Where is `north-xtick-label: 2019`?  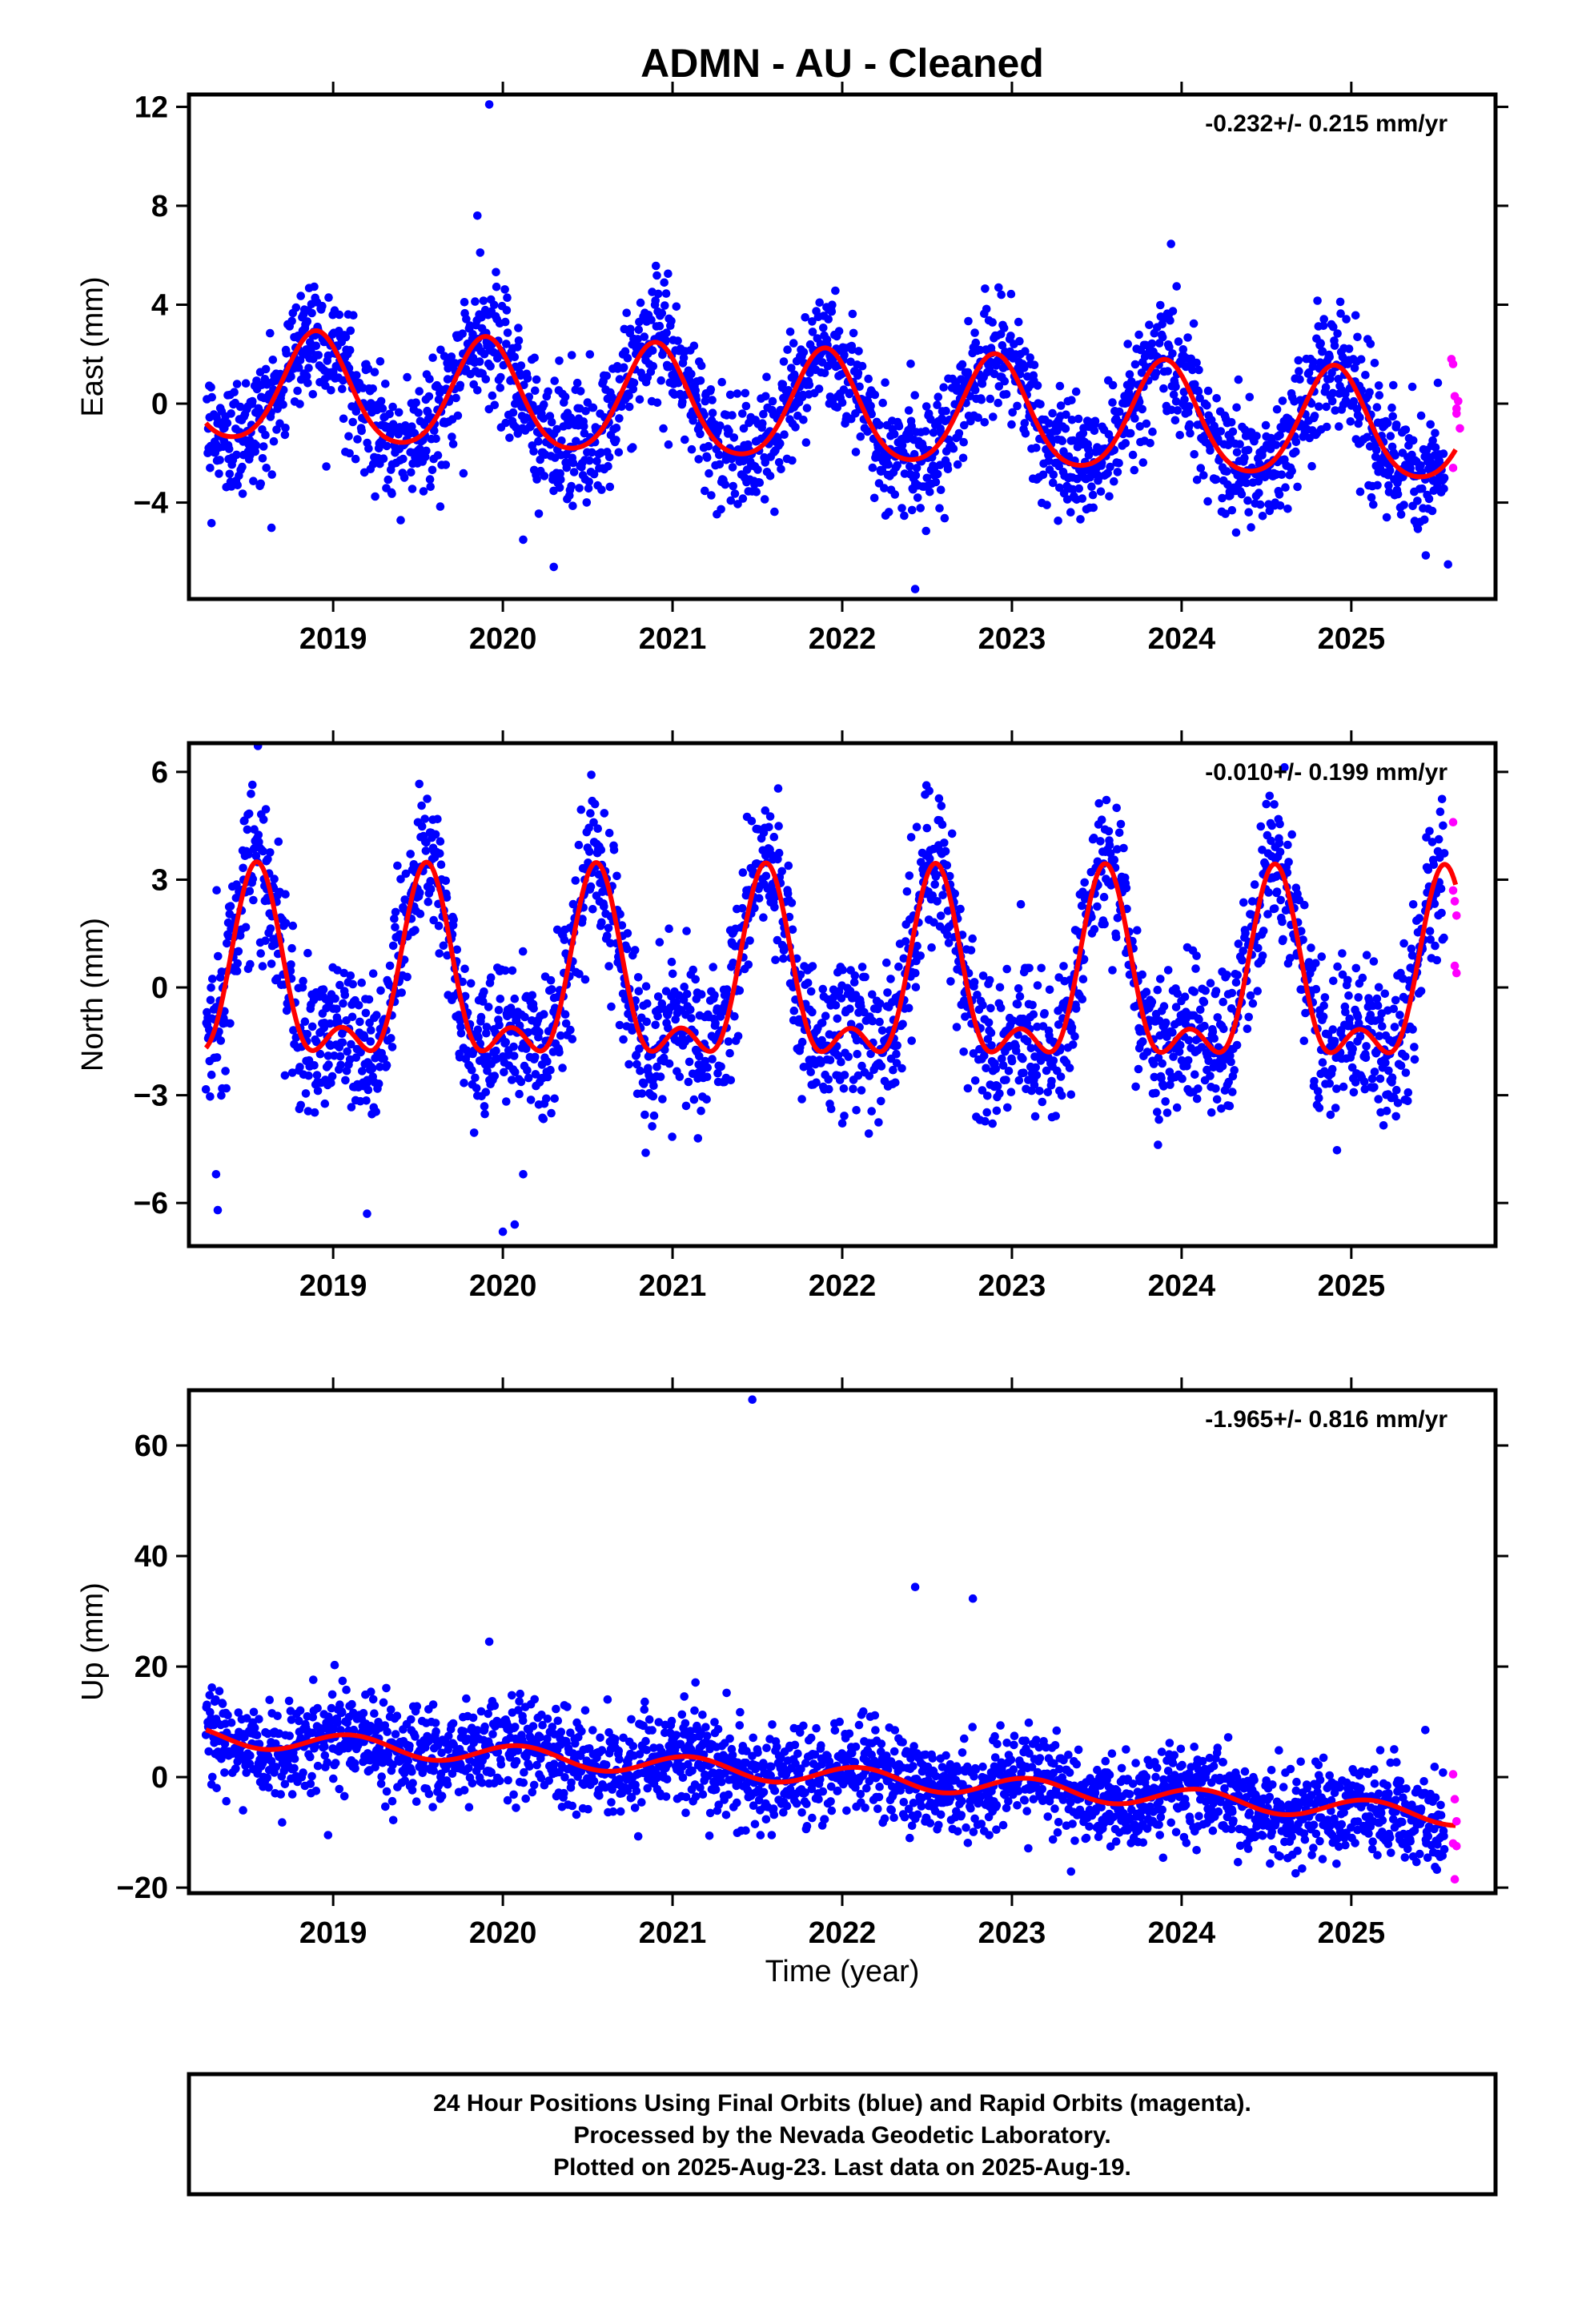 north-xtick-label: 2019 is located at coordinates (333, 1286).